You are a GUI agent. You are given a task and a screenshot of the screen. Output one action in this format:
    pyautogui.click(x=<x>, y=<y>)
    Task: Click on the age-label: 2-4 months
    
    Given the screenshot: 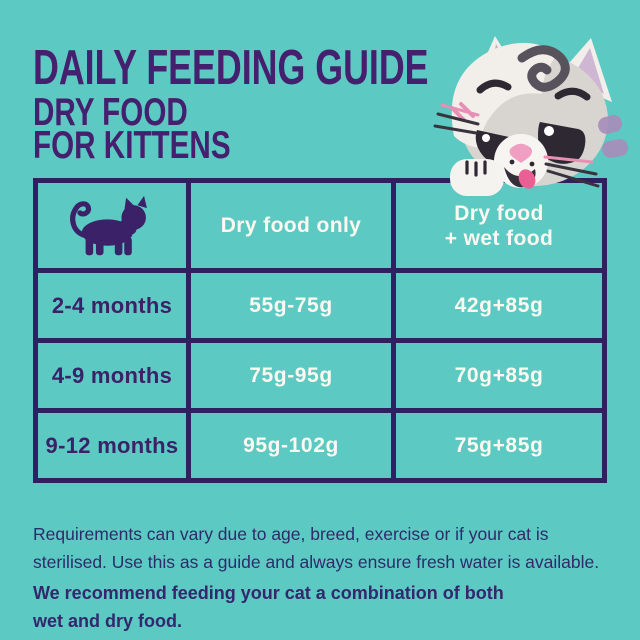 What is the action you would take?
    pyautogui.click(x=112, y=305)
    